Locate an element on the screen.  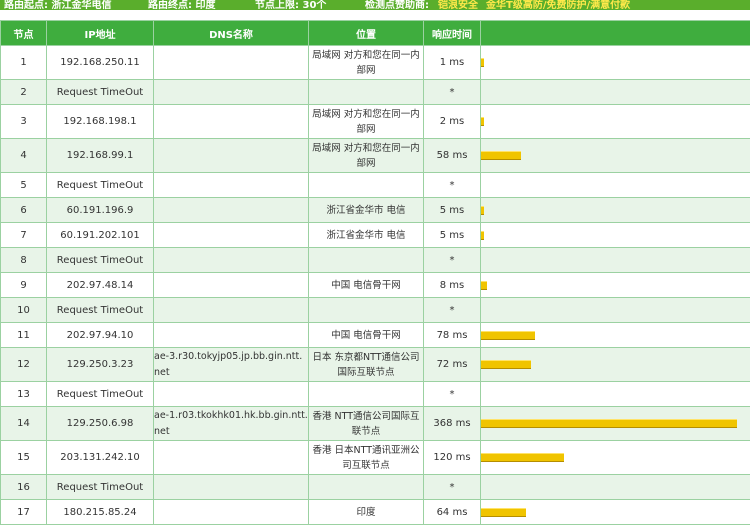
column-header-bar is located at coordinates (615, 33).